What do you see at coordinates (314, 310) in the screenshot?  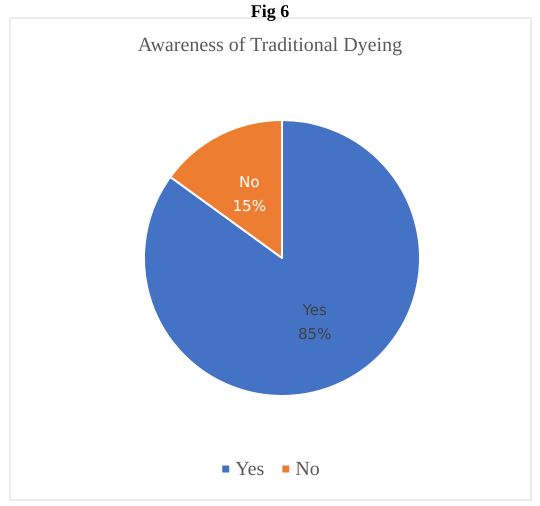 I see `slice-label: Yes` at bounding box center [314, 310].